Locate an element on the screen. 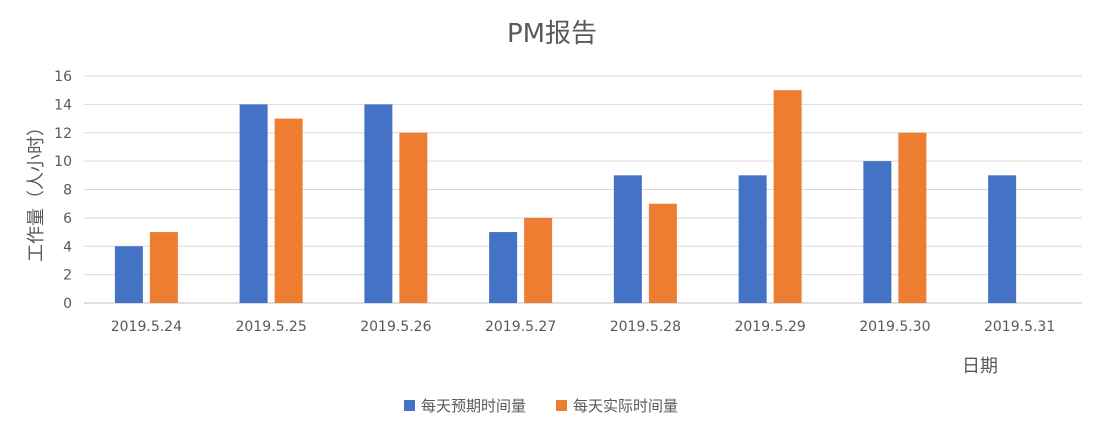 The height and width of the screenshot is (439, 1104). y-tick-label: 16 is located at coordinates (63, 77).